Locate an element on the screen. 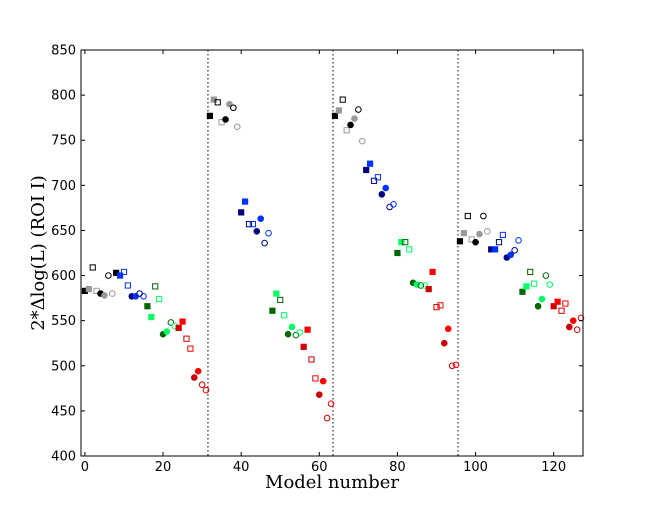 Image resolution: width=648 pixels, height=507 pixels. x-tick-label: 0 is located at coordinates (85, 467).